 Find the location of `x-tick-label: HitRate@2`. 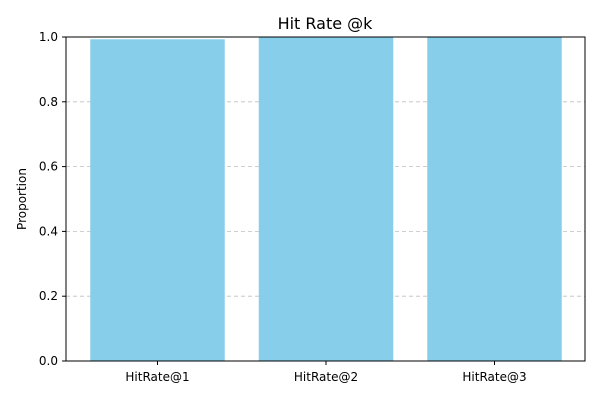

x-tick-label: HitRate@2 is located at coordinates (326, 377).